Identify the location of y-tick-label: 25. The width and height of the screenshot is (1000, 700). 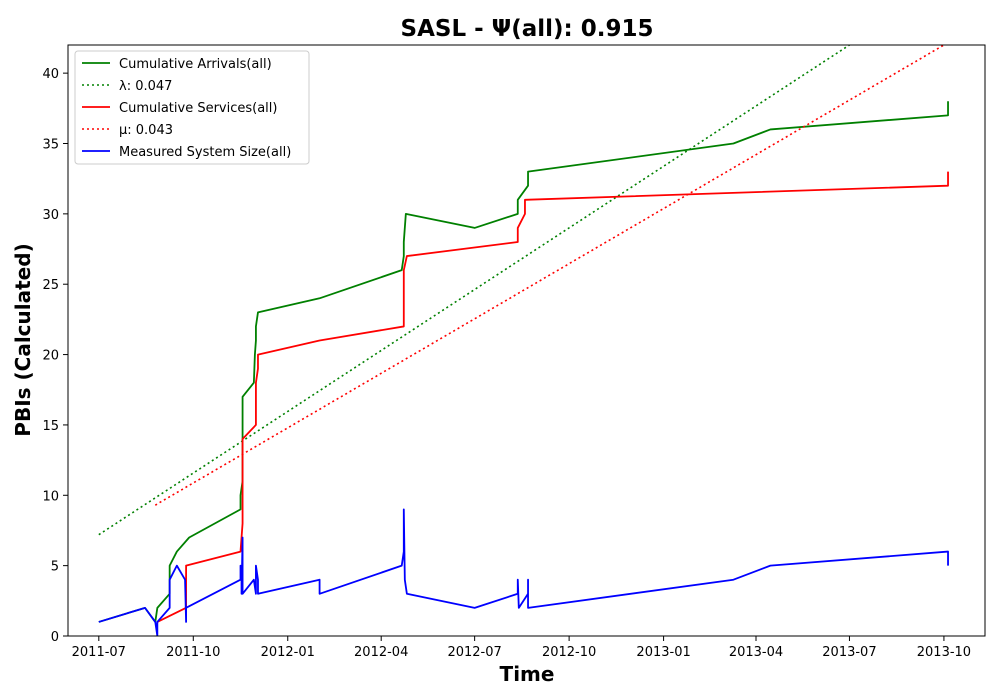
(50, 285).